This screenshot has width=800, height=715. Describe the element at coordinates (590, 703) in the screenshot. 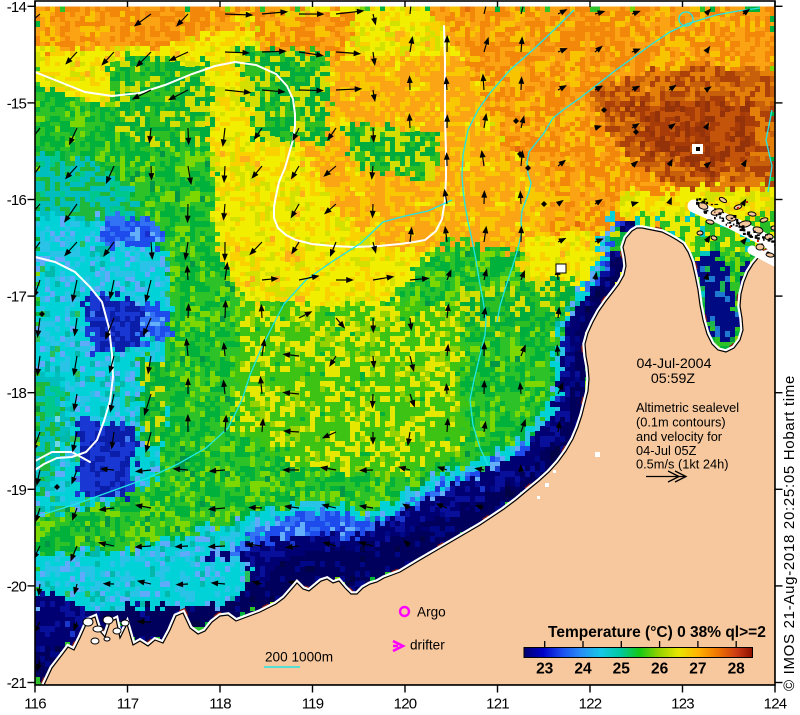

I see `svg-text: 122` at that location.